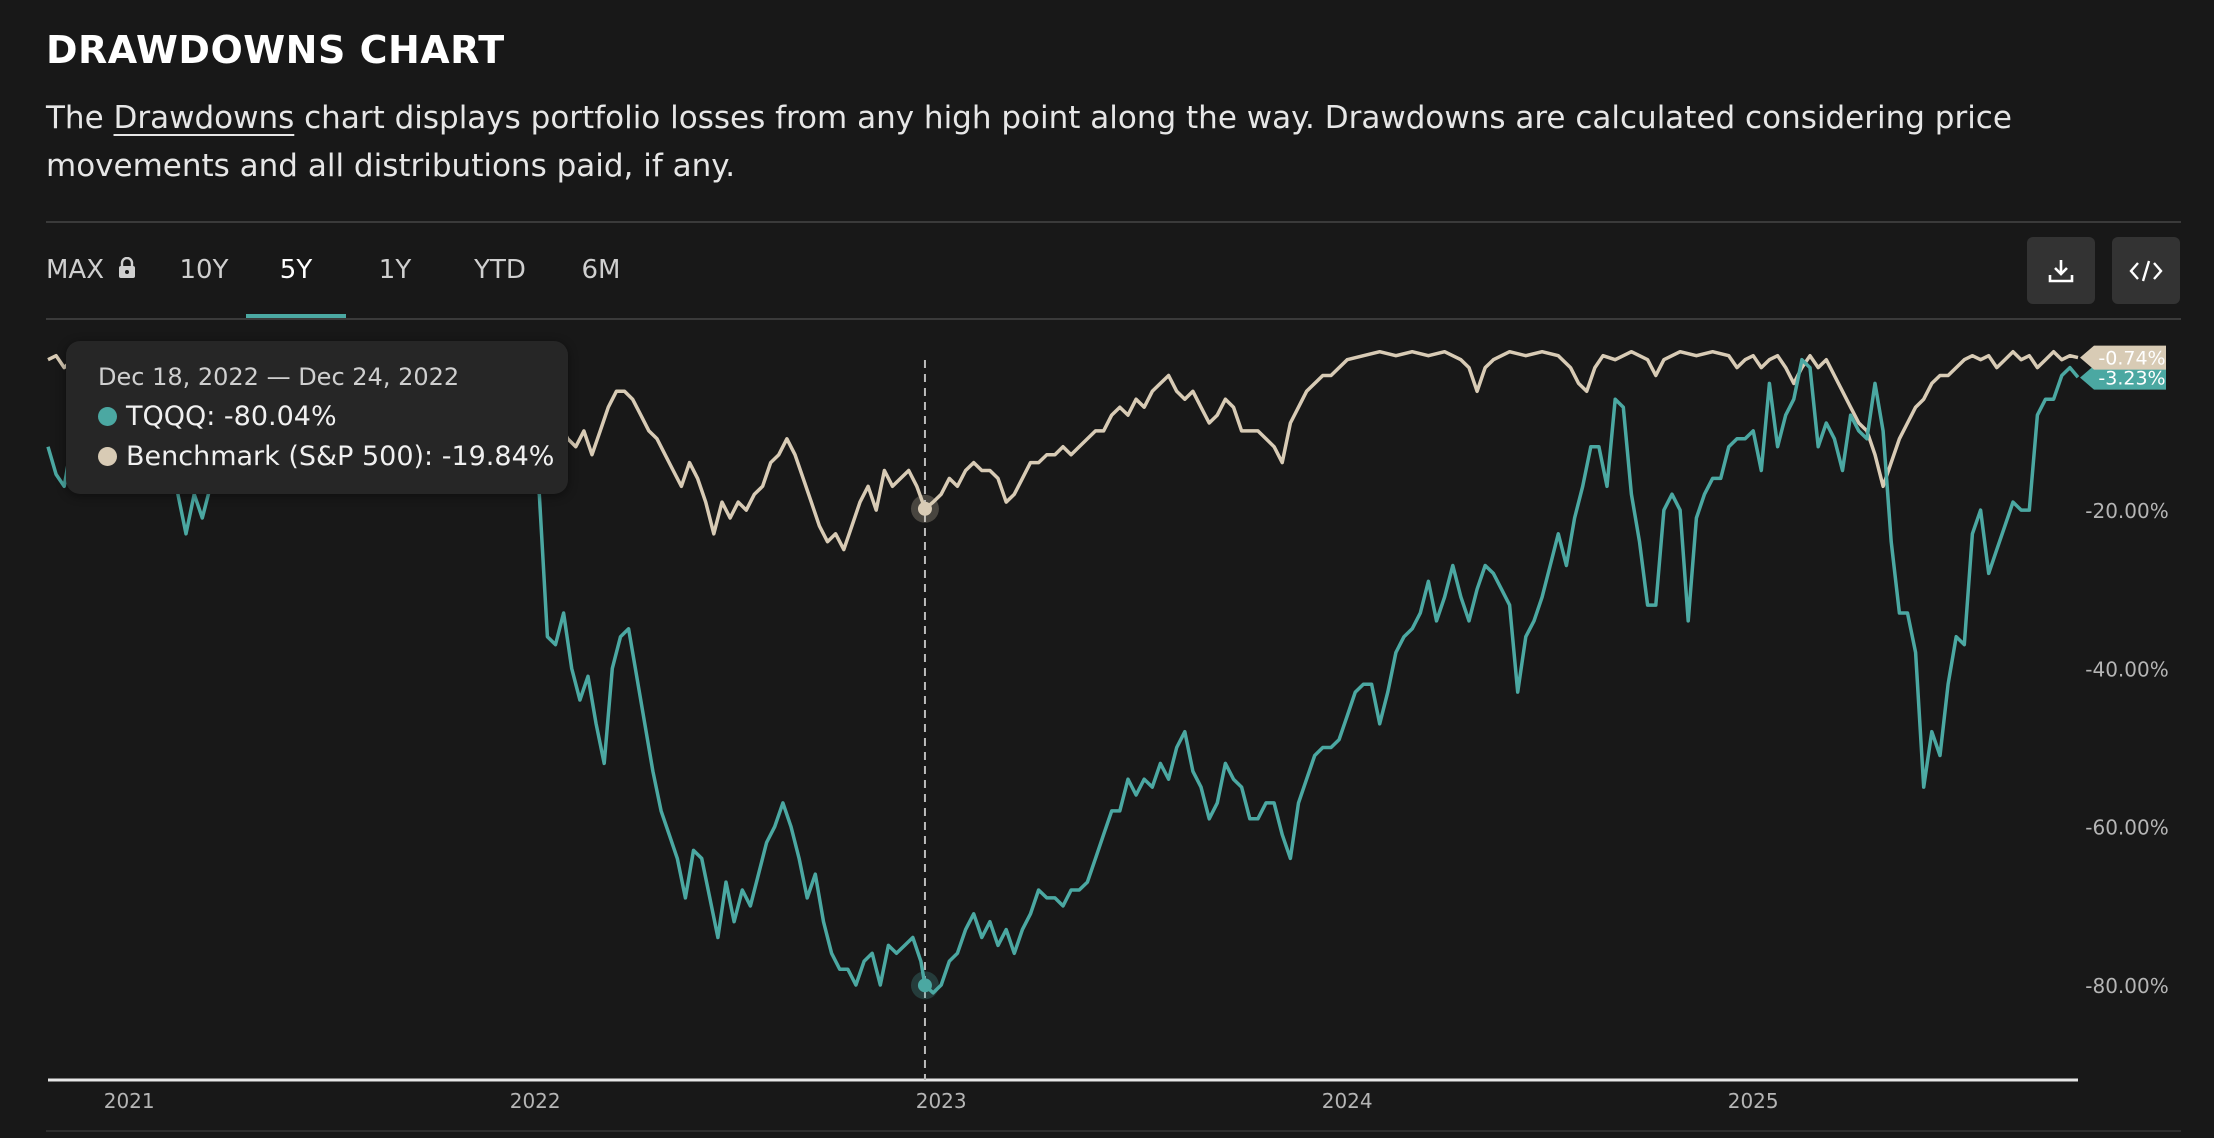  What do you see at coordinates (80, 118) in the screenshot?
I see `description-prefix: The` at bounding box center [80, 118].